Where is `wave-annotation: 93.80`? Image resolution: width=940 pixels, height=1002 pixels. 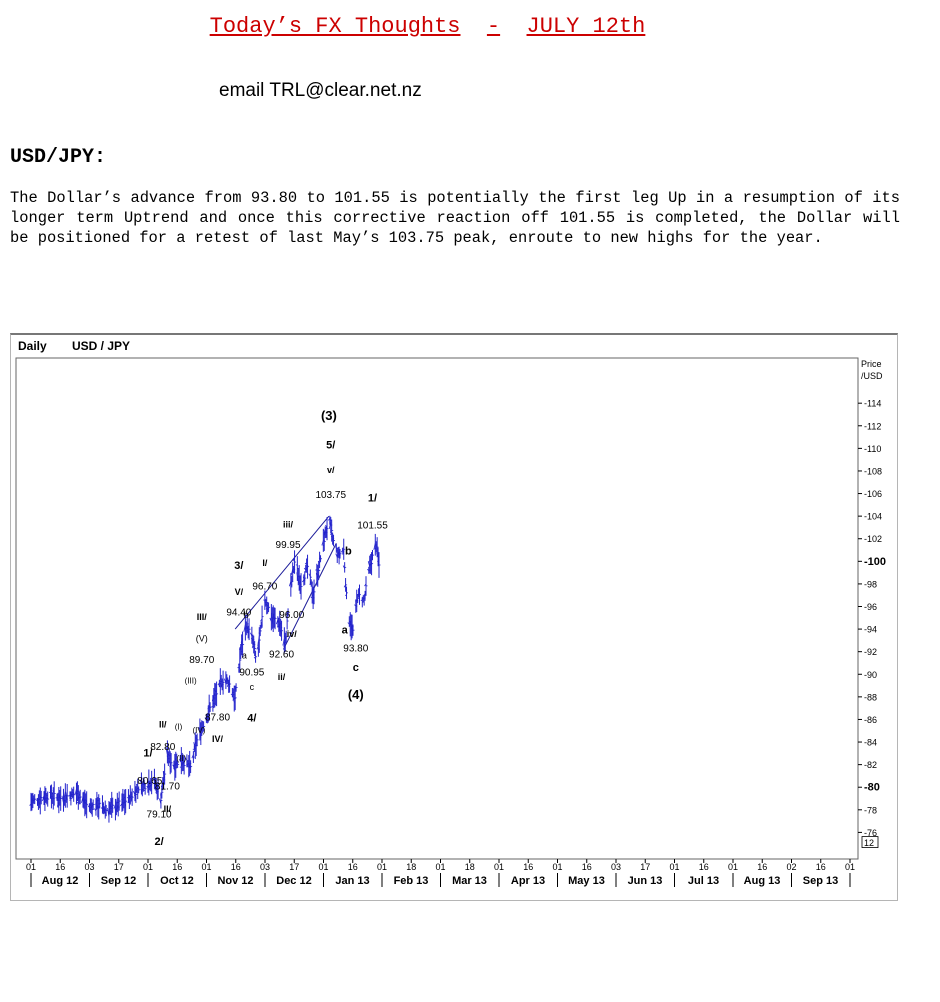 wave-annotation: 93.80 is located at coordinates (355, 649).